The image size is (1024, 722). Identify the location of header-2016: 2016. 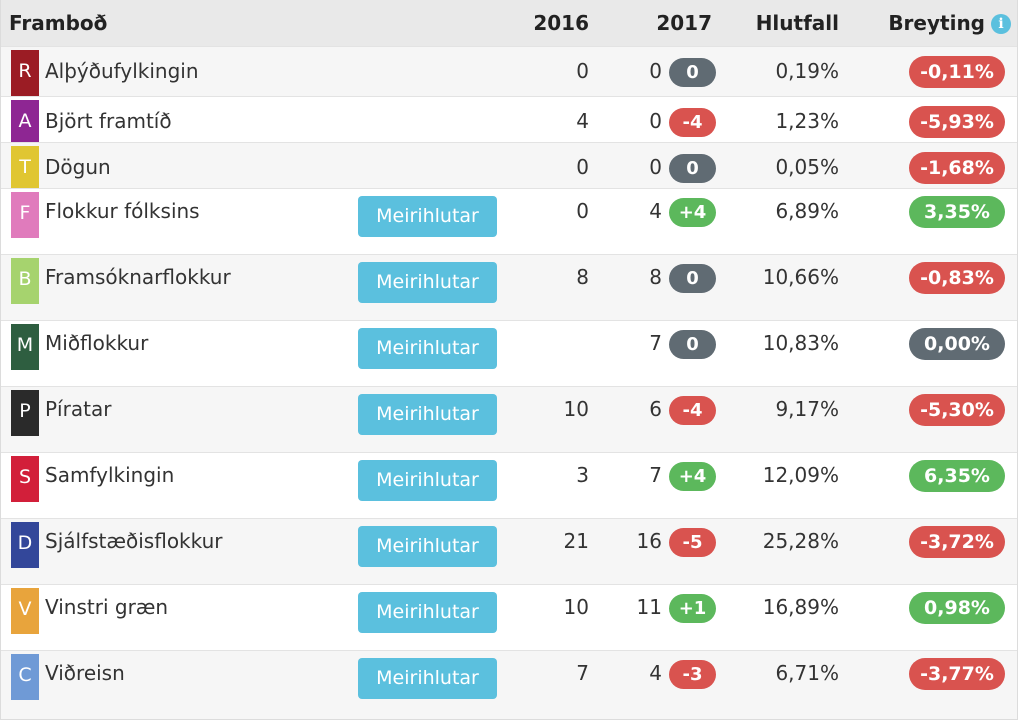
(561, 23).